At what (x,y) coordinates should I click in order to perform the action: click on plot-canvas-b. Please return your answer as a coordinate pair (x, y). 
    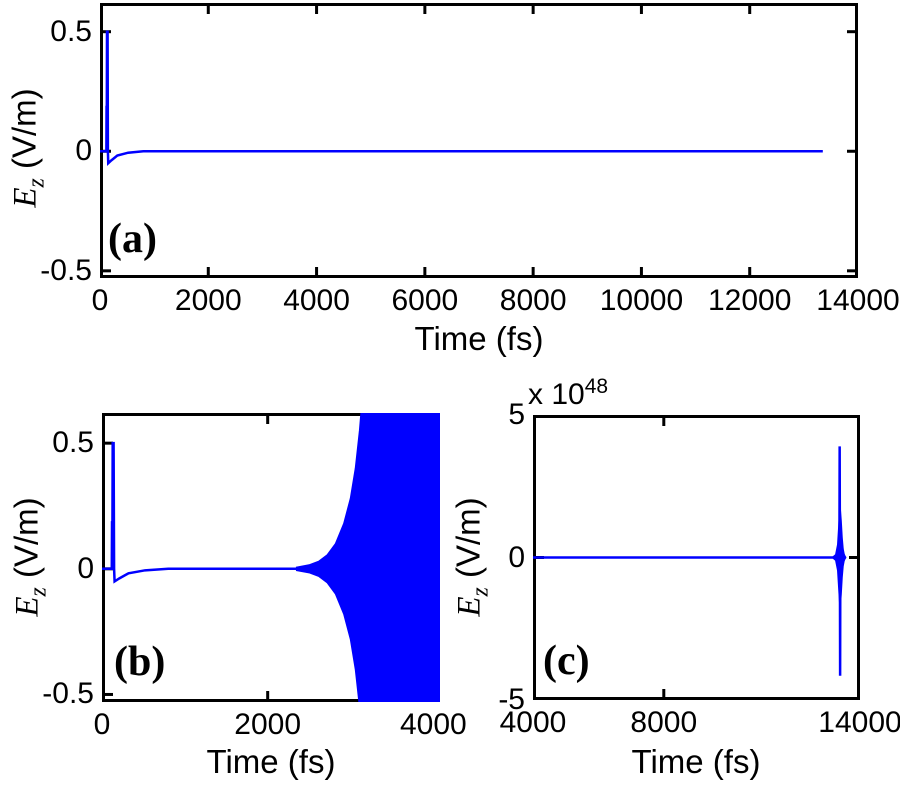
    Looking at the image, I should click on (271, 557).